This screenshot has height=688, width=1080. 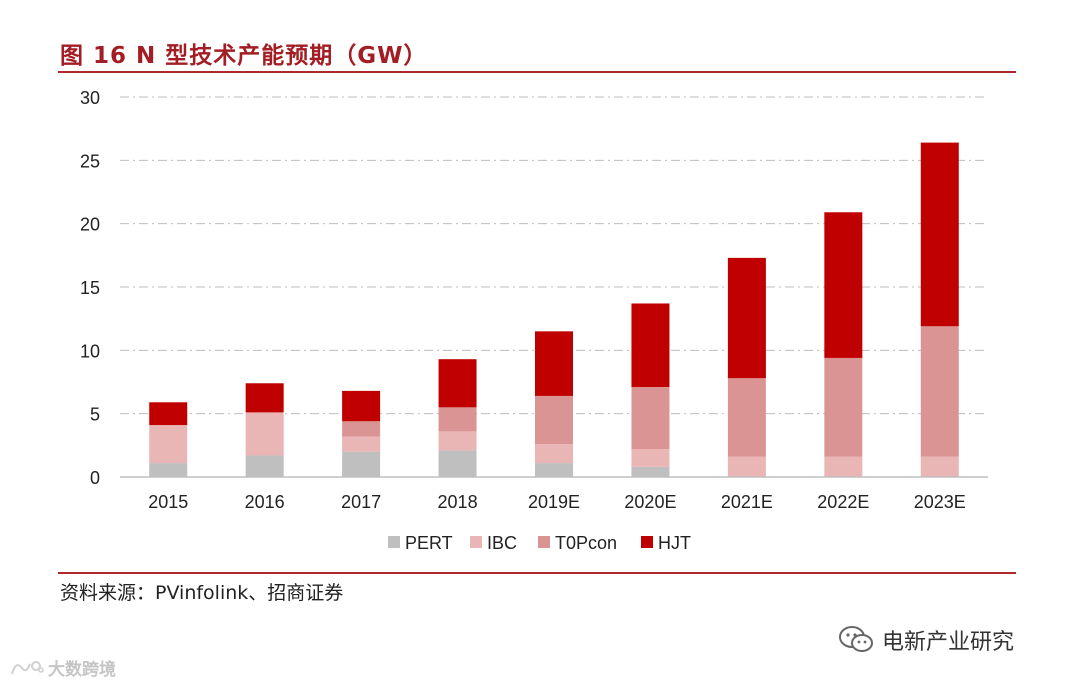 What do you see at coordinates (90, 98) in the screenshot?
I see `y-tick-label: 30` at bounding box center [90, 98].